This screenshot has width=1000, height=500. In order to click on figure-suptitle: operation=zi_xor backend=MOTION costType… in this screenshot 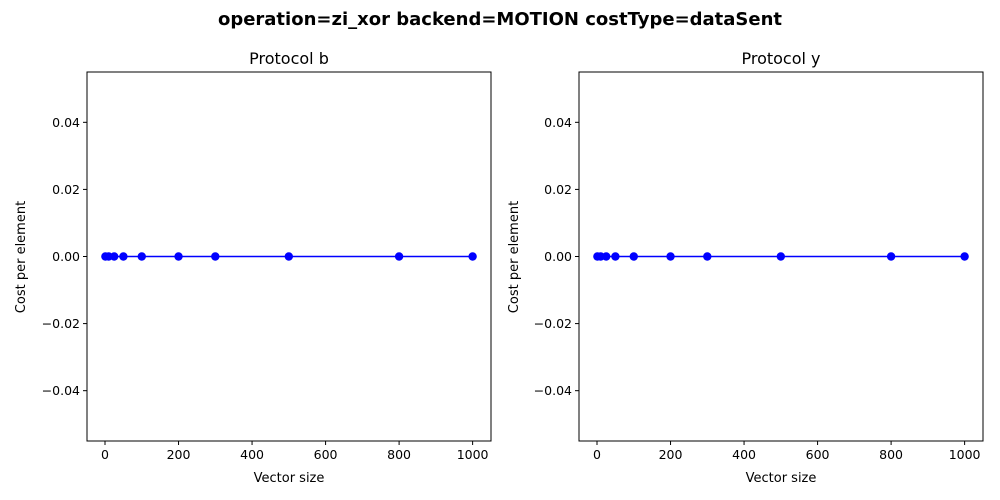, I will do `click(500, 19)`.